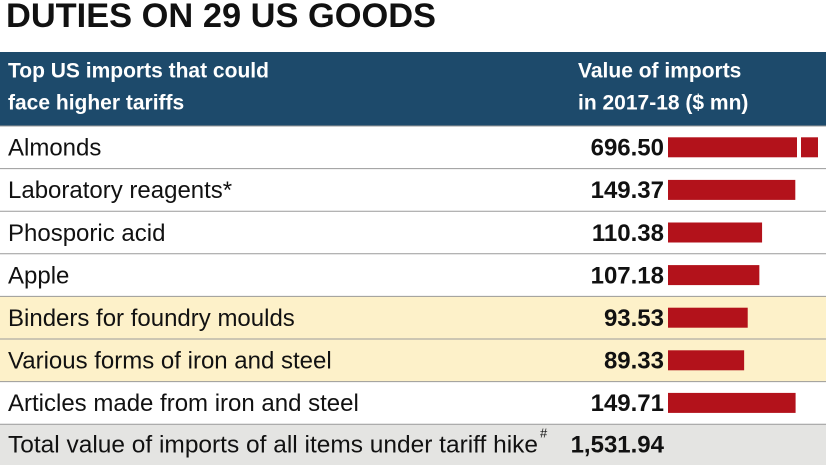 The height and width of the screenshot is (465, 826). Describe the element at coordinates (183, 403) in the screenshot. I see `category-label: Articles made from iron and steel` at that location.